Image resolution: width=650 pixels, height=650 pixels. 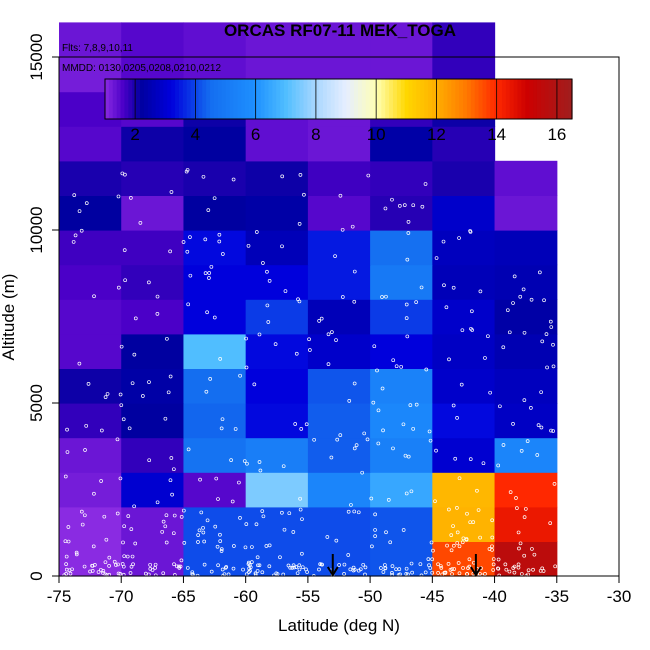 I want to click on x-tick-label: -65, so click(x=183, y=596).